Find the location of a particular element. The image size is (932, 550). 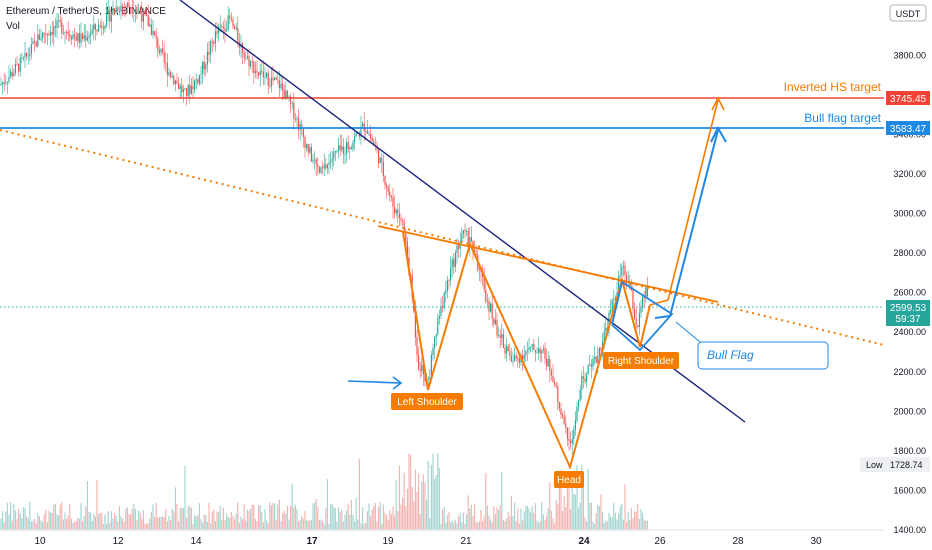

inverted-hs-pattern is located at coordinates (526, 350).